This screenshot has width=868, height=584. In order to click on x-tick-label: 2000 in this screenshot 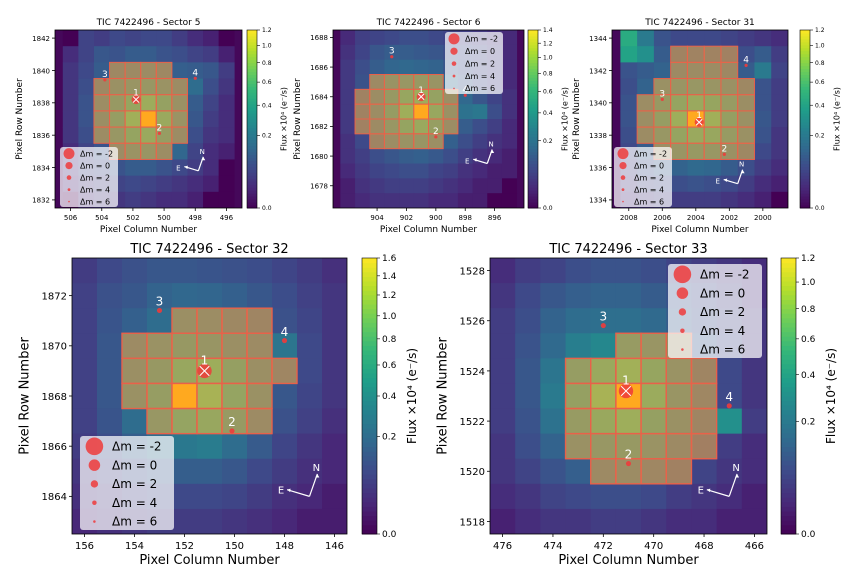, I will do `click(763, 218)`.